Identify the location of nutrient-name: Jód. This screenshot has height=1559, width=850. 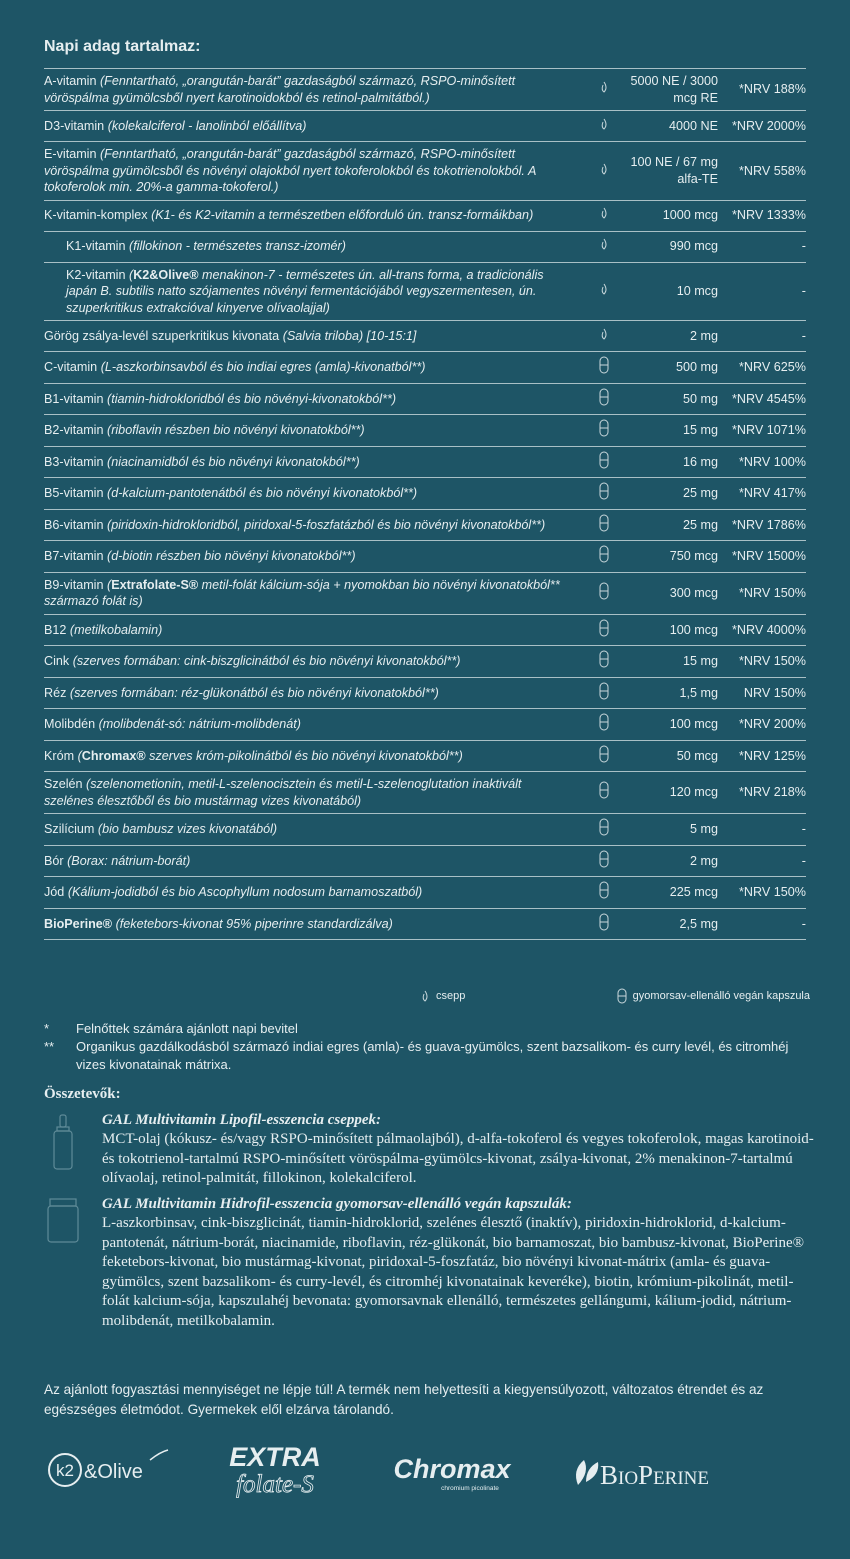
(54, 892).